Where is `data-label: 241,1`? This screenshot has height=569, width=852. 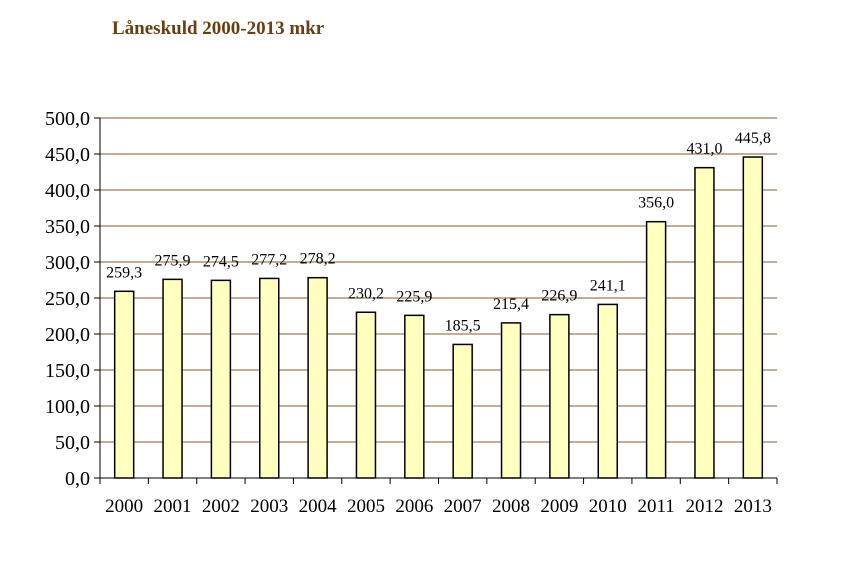 data-label: 241,1 is located at coordinates (608, 285).